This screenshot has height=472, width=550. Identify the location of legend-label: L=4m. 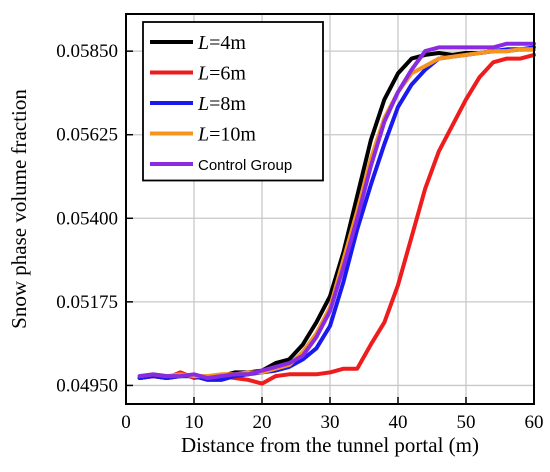
(221, 43).